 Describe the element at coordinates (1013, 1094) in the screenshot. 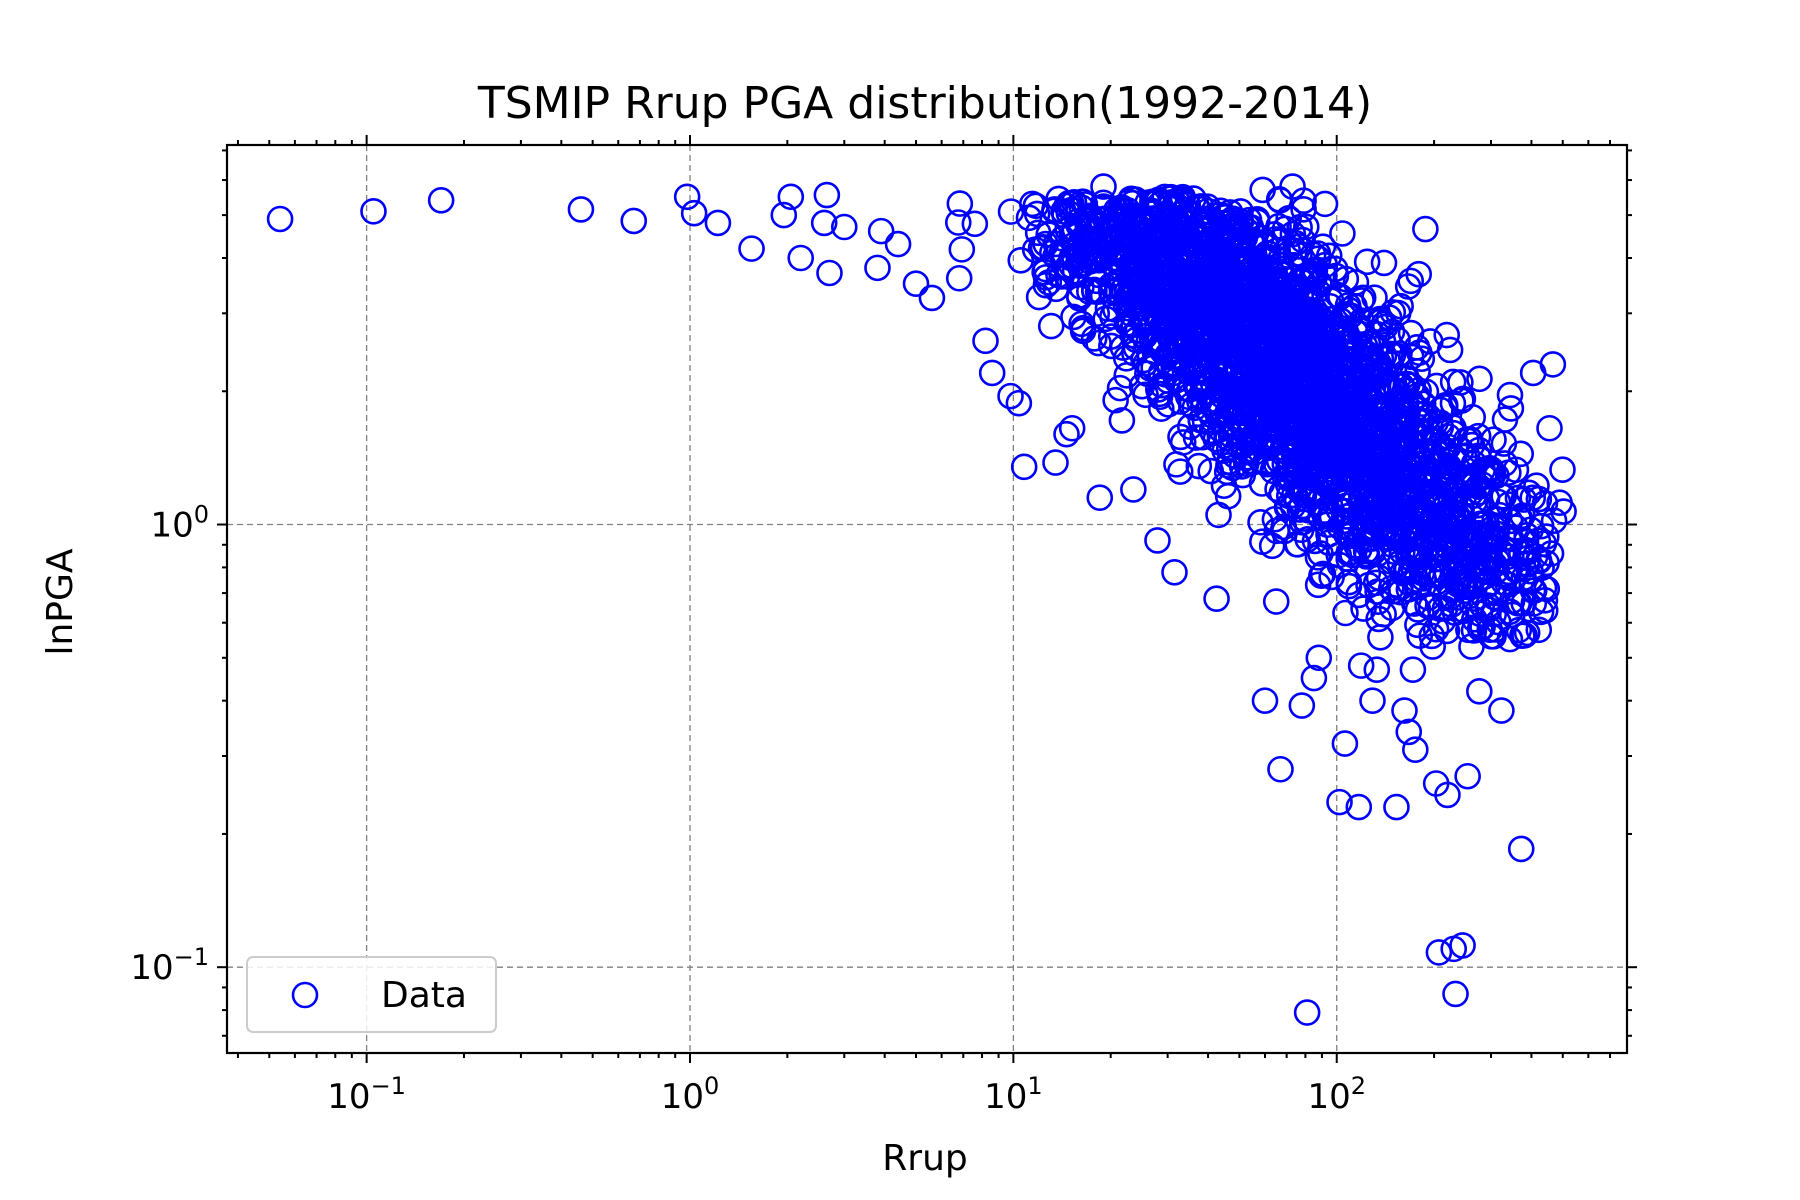

I see `x-tick-label: 101` at that location.